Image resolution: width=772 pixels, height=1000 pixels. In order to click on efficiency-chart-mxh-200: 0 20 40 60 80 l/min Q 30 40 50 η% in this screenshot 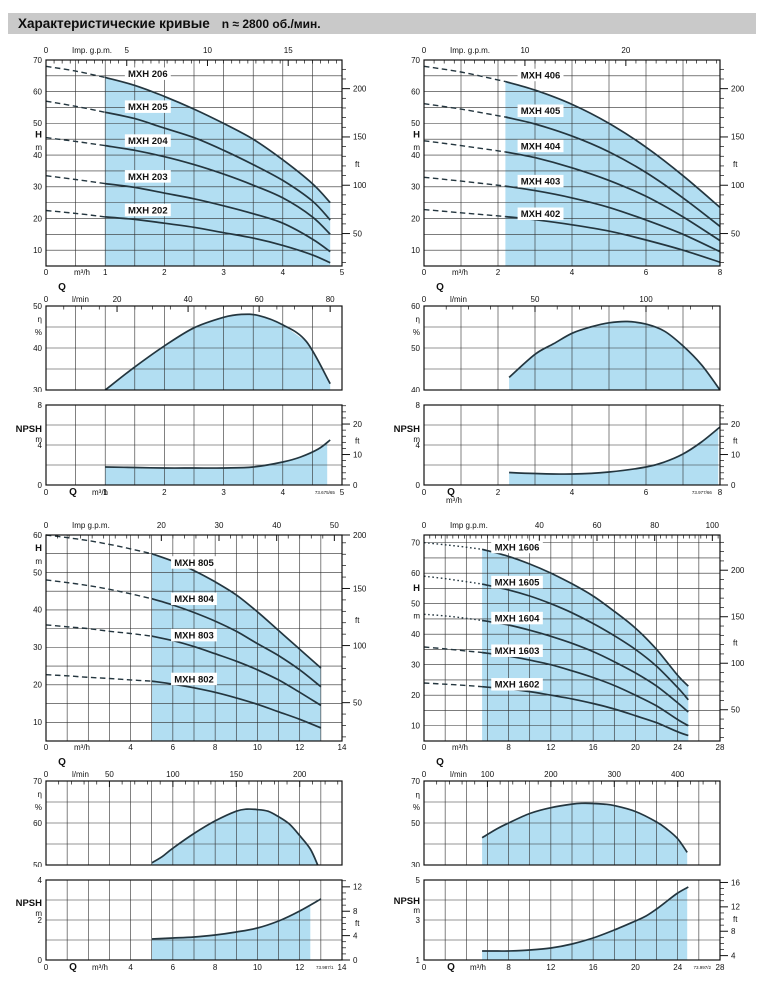, I will do `click(188, 337)`.